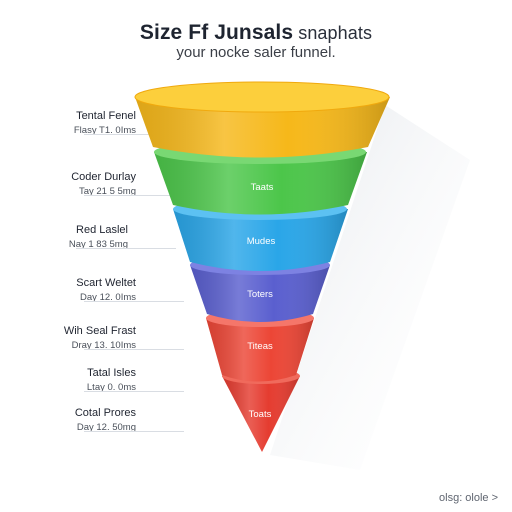 The width and height of the screenshot is (512, 512). What do you see at coordinates (261, 241) in the screenshot?
I see `segment-text: Mudes` at bounding box center [261, 241].